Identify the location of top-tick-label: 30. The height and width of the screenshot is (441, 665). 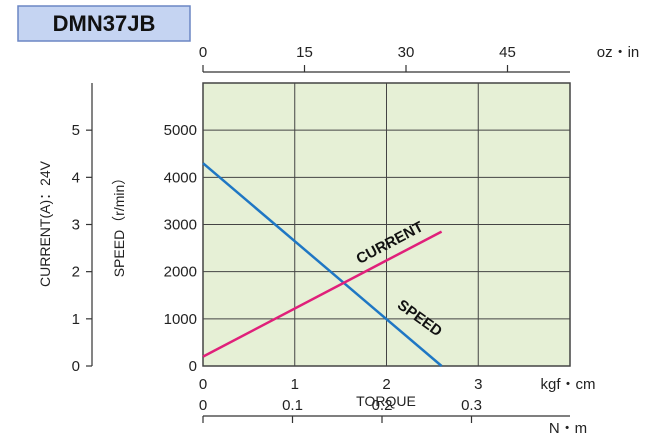
(406, 52).